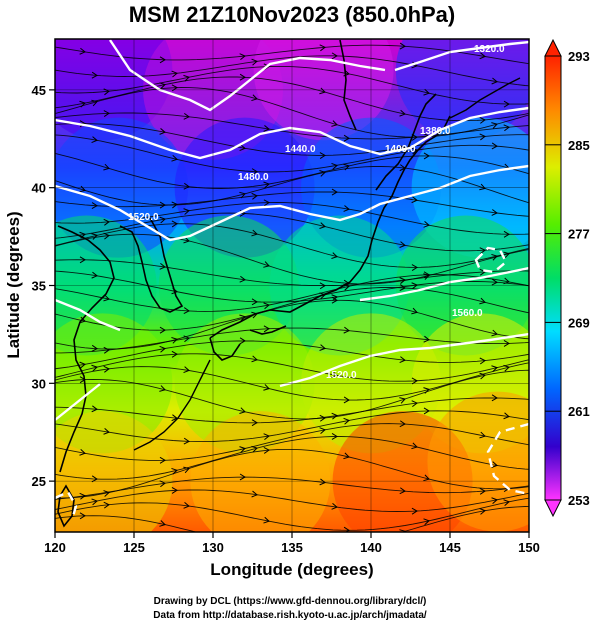 The image size is (599, 625). What do you see at coordinates (553, 508) in the screenshot?
I see `colorbar-min-arrow` at bounding box center [553, 508].